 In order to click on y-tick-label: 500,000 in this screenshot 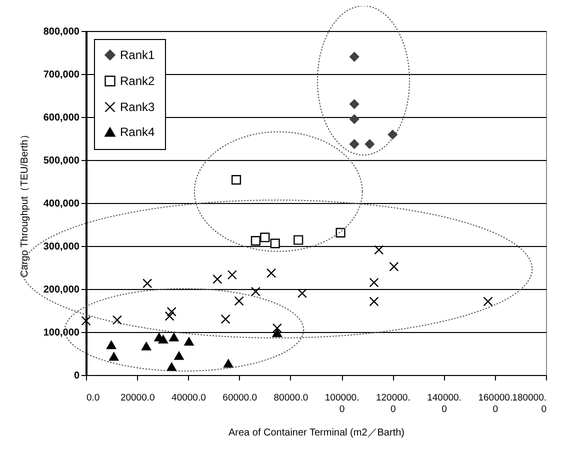, I will do `click(61, 161)`.